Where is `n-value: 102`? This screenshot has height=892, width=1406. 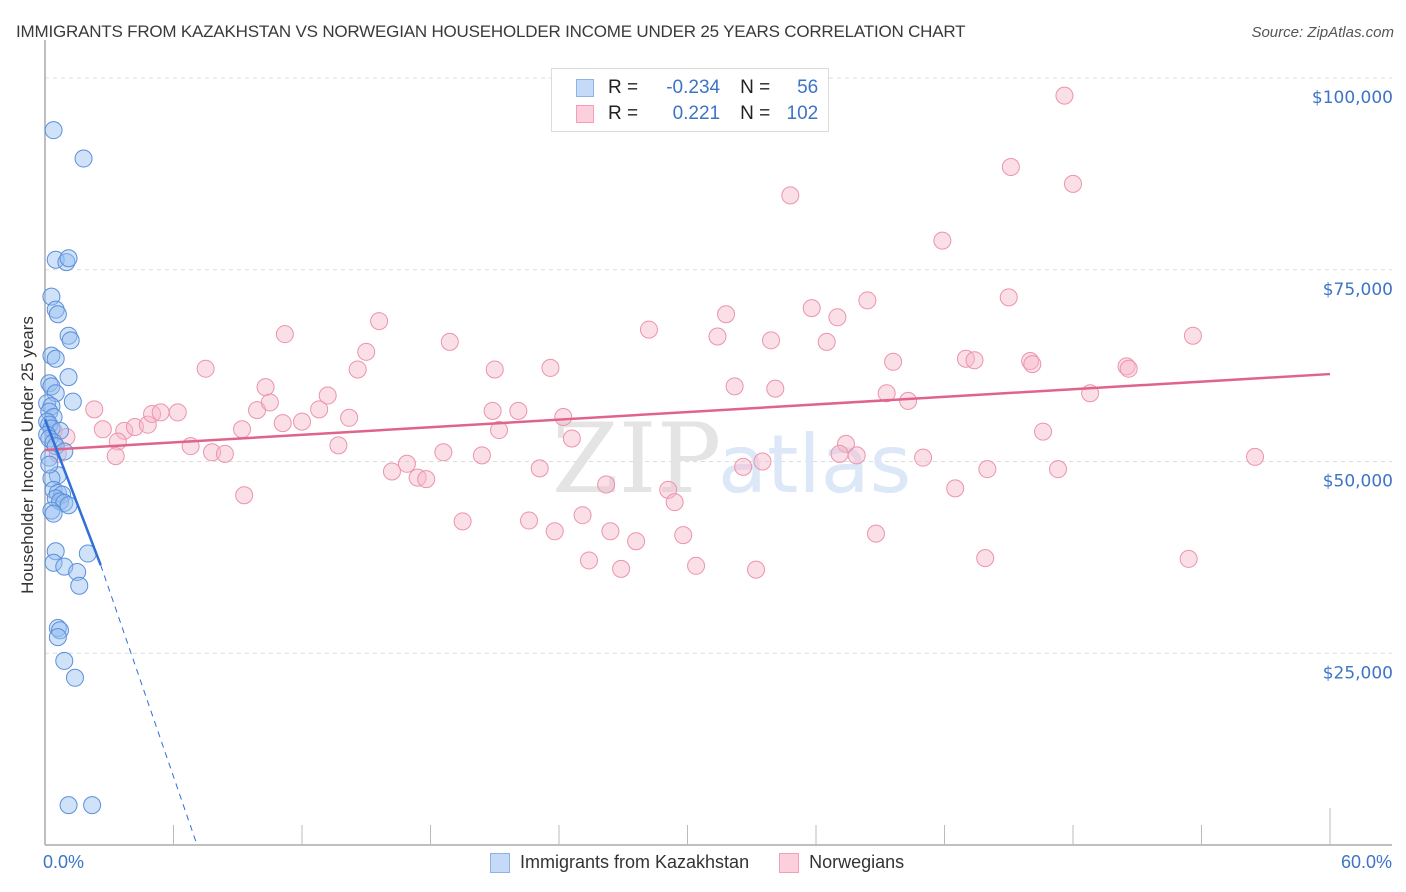
n-value: 102 is located at coordinates (802, 113).